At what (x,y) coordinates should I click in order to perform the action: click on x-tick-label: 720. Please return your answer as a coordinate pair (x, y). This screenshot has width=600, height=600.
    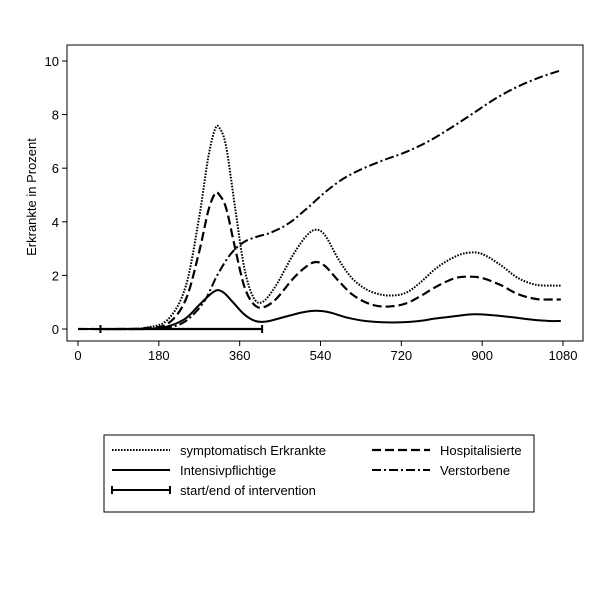
    Looking at the image, I should click on (401, 355).